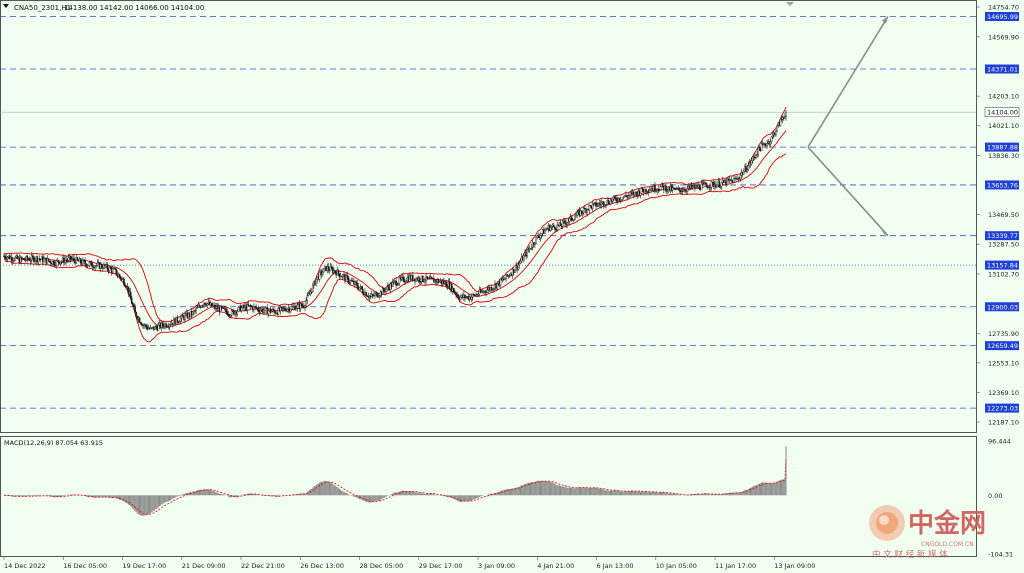  Describe the element at coordinates (1003, 363) in the screenshot. I see `price-tick-label: 12553.10` at that location.